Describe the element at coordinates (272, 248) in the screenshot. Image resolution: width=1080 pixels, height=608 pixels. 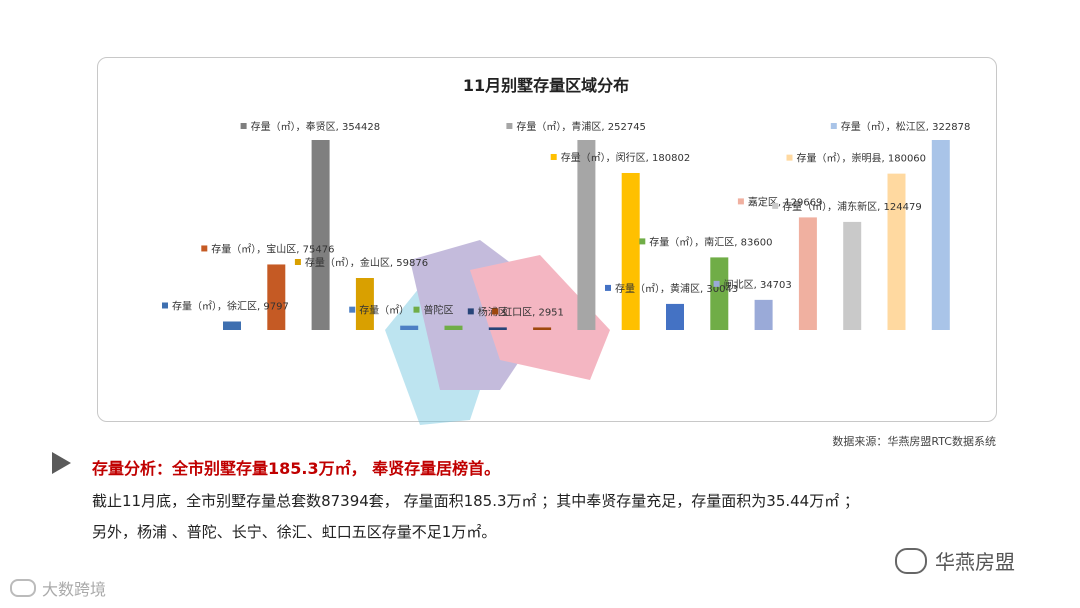
I see `data-label-宝山区: 存量（㎡），宝山区, 75476` at that location.